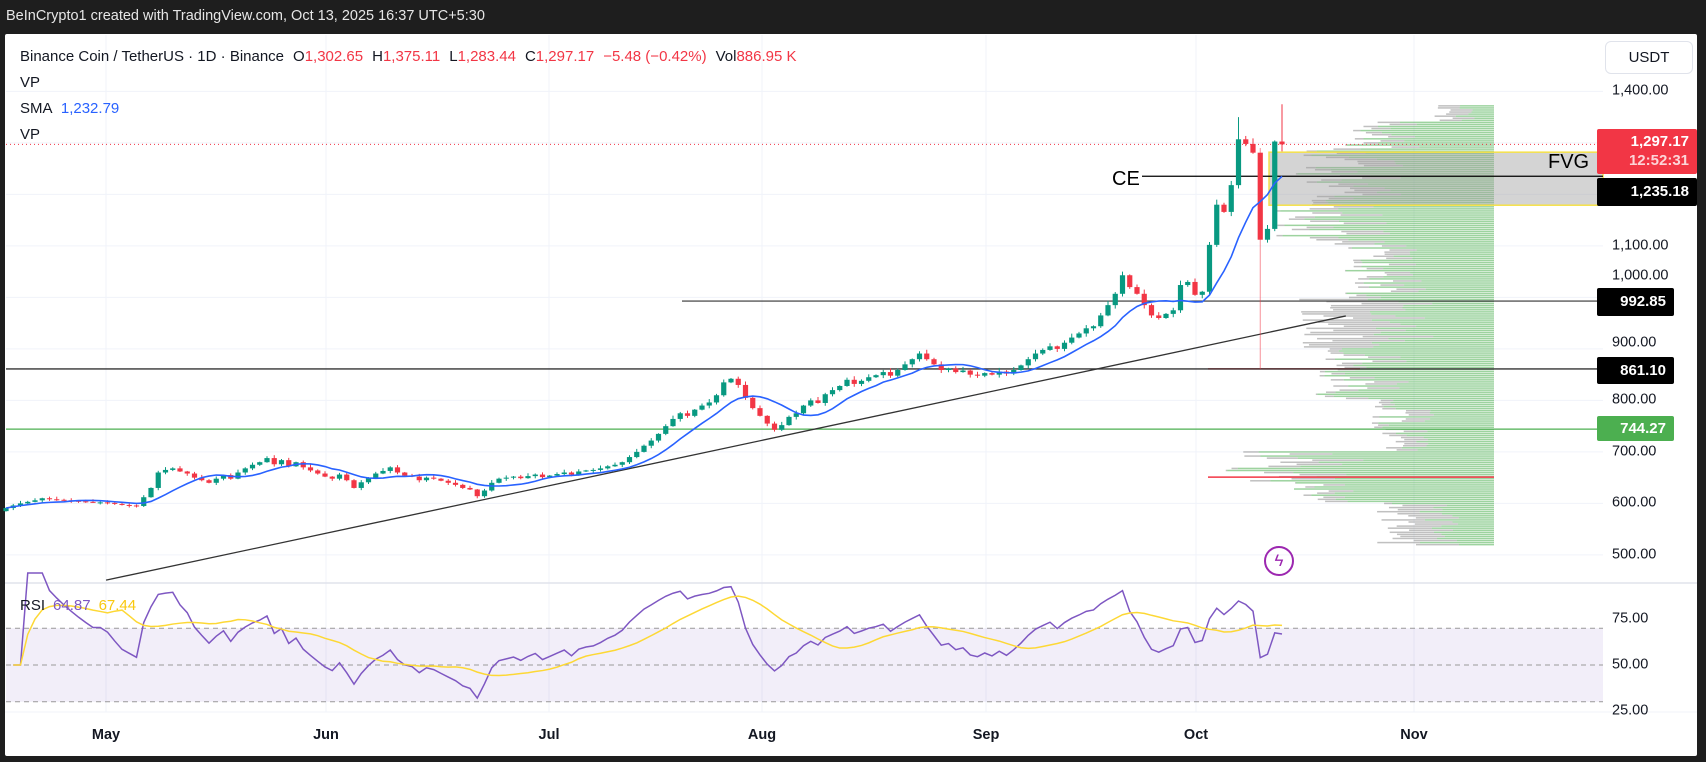 The width and height of the screenshot is (1706, 762). I want to click on current-price-label: 1,297.17 12:52:31, so click(1647, 151).